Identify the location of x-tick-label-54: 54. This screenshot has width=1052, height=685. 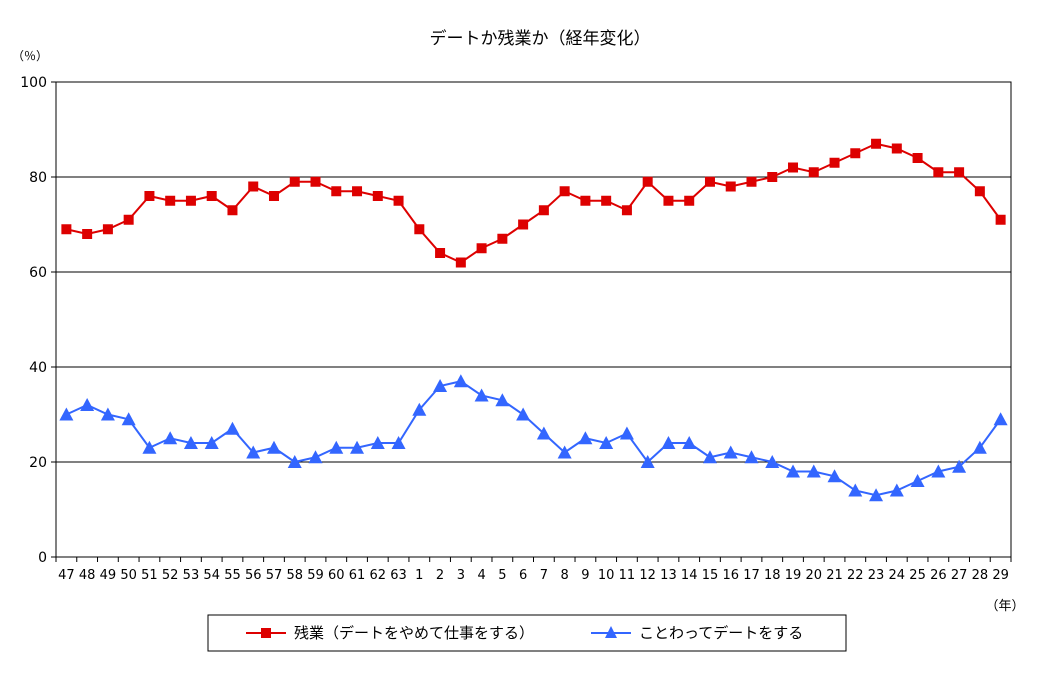
(211, 575).